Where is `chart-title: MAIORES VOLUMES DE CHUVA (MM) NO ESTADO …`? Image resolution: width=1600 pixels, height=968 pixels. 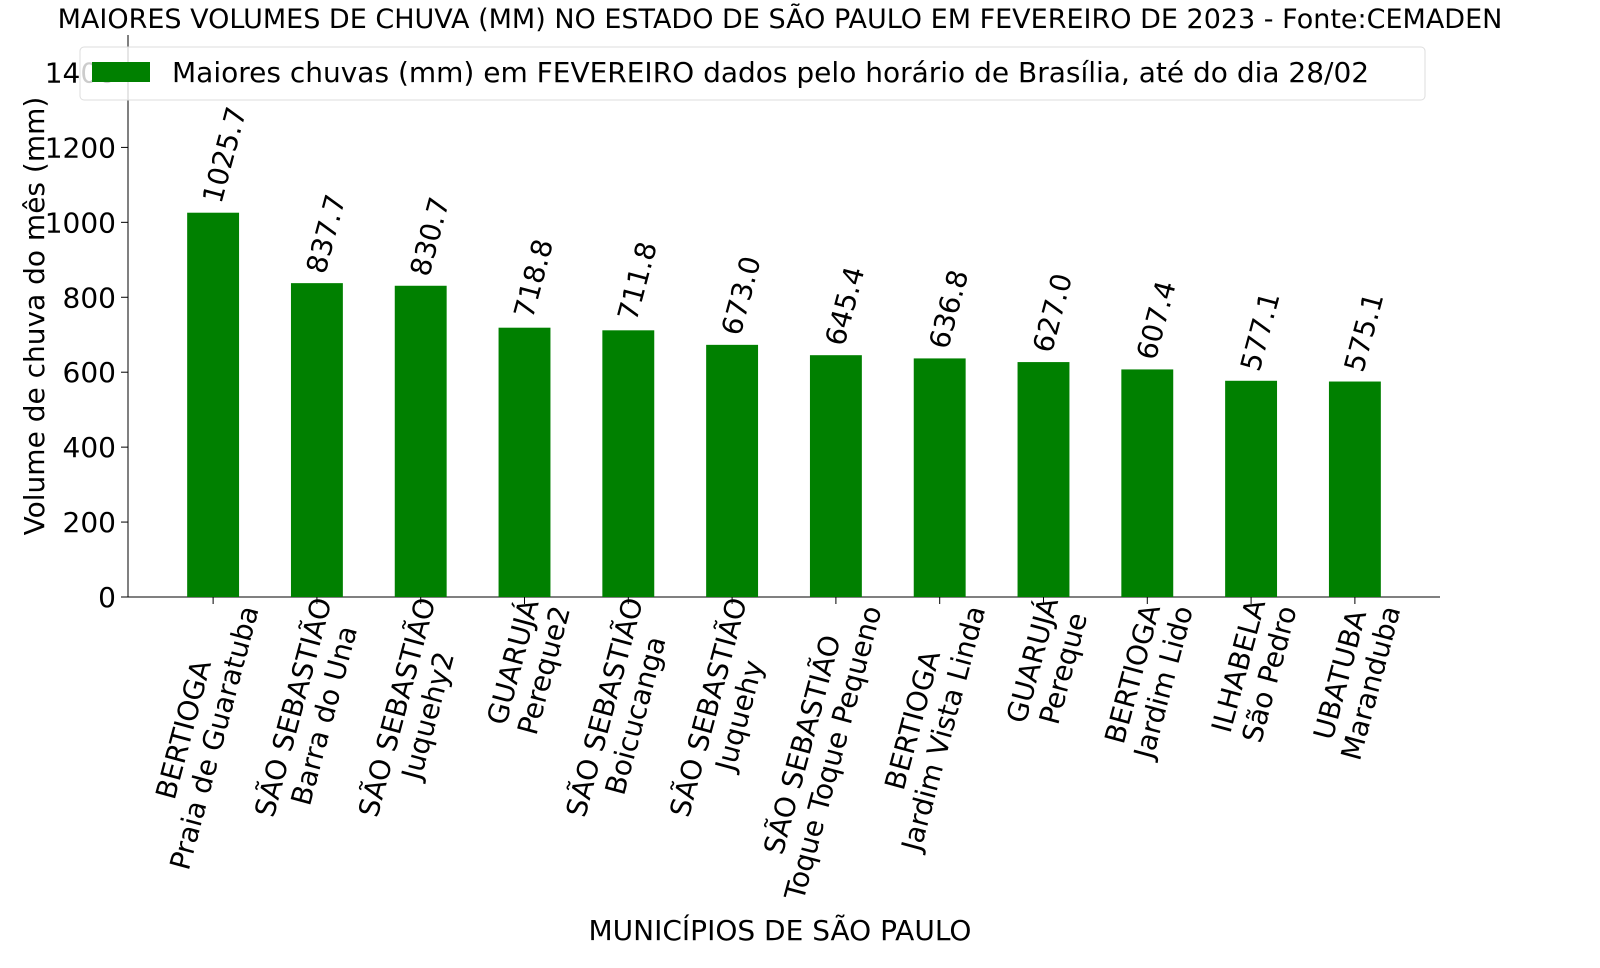
chart-title: MAIORES VOLUMES DE CHUVA (MM) NO ESTADO … is located at coordinates (780, 19).